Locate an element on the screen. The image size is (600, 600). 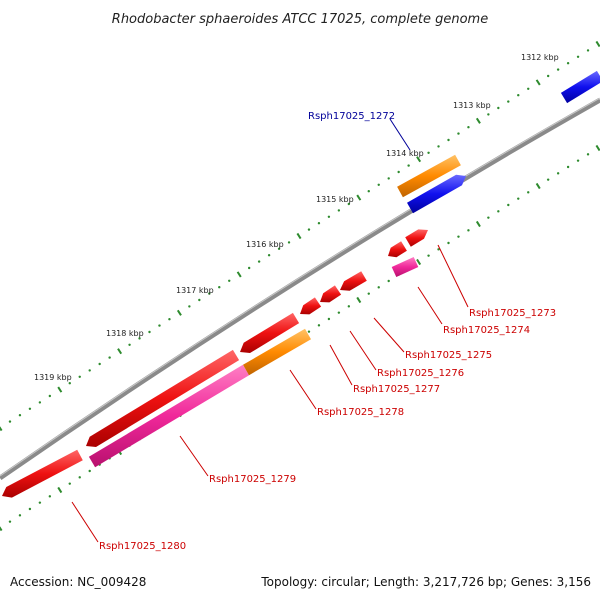
gene-label-1272: Rsph17025_1272 is located at coordinates (351, 116).